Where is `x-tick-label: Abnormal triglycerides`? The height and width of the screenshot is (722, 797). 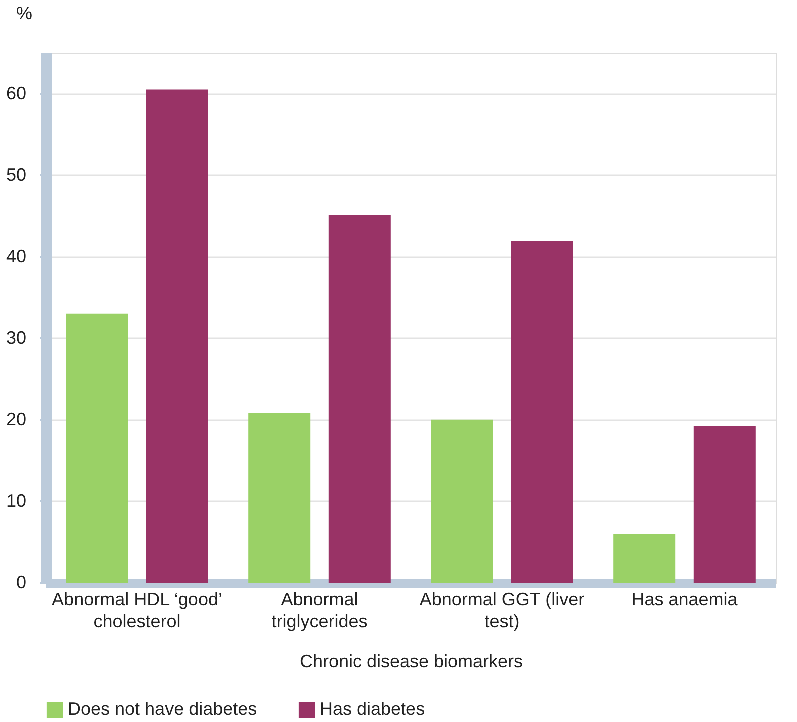 x-tick-label: Abnormal triglycerides is located at coordinates (320, 611).